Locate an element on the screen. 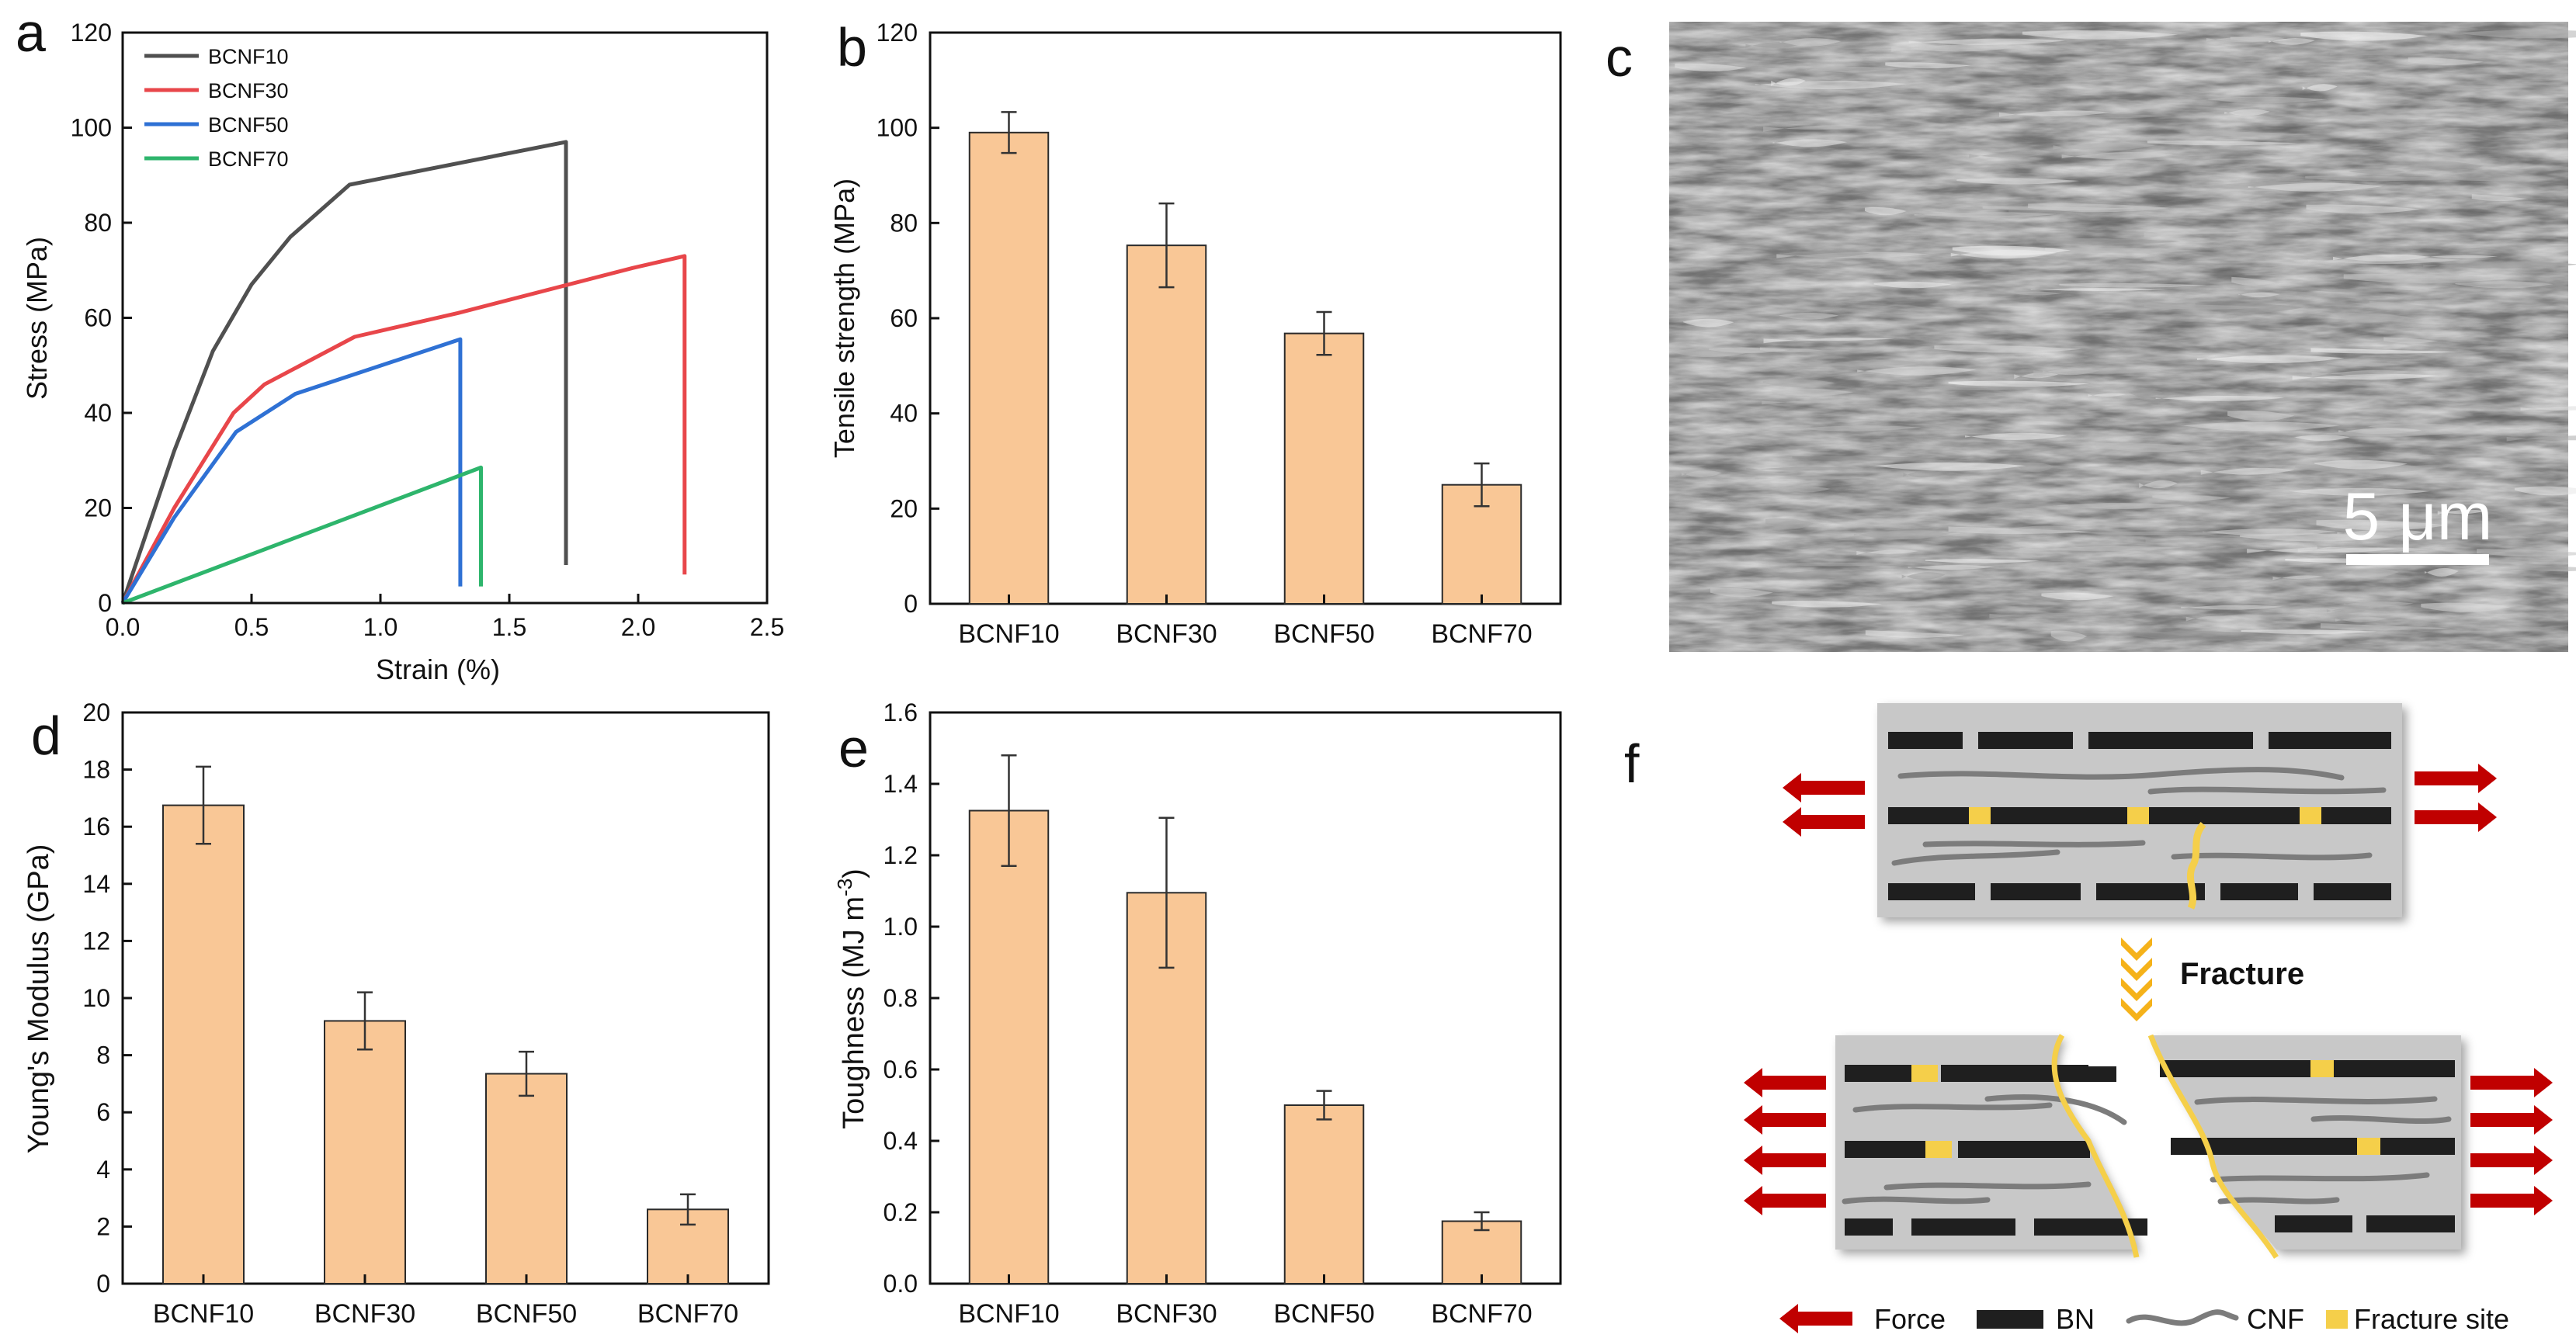  series-line-bcnf10 is located at coordinates (344, 372).